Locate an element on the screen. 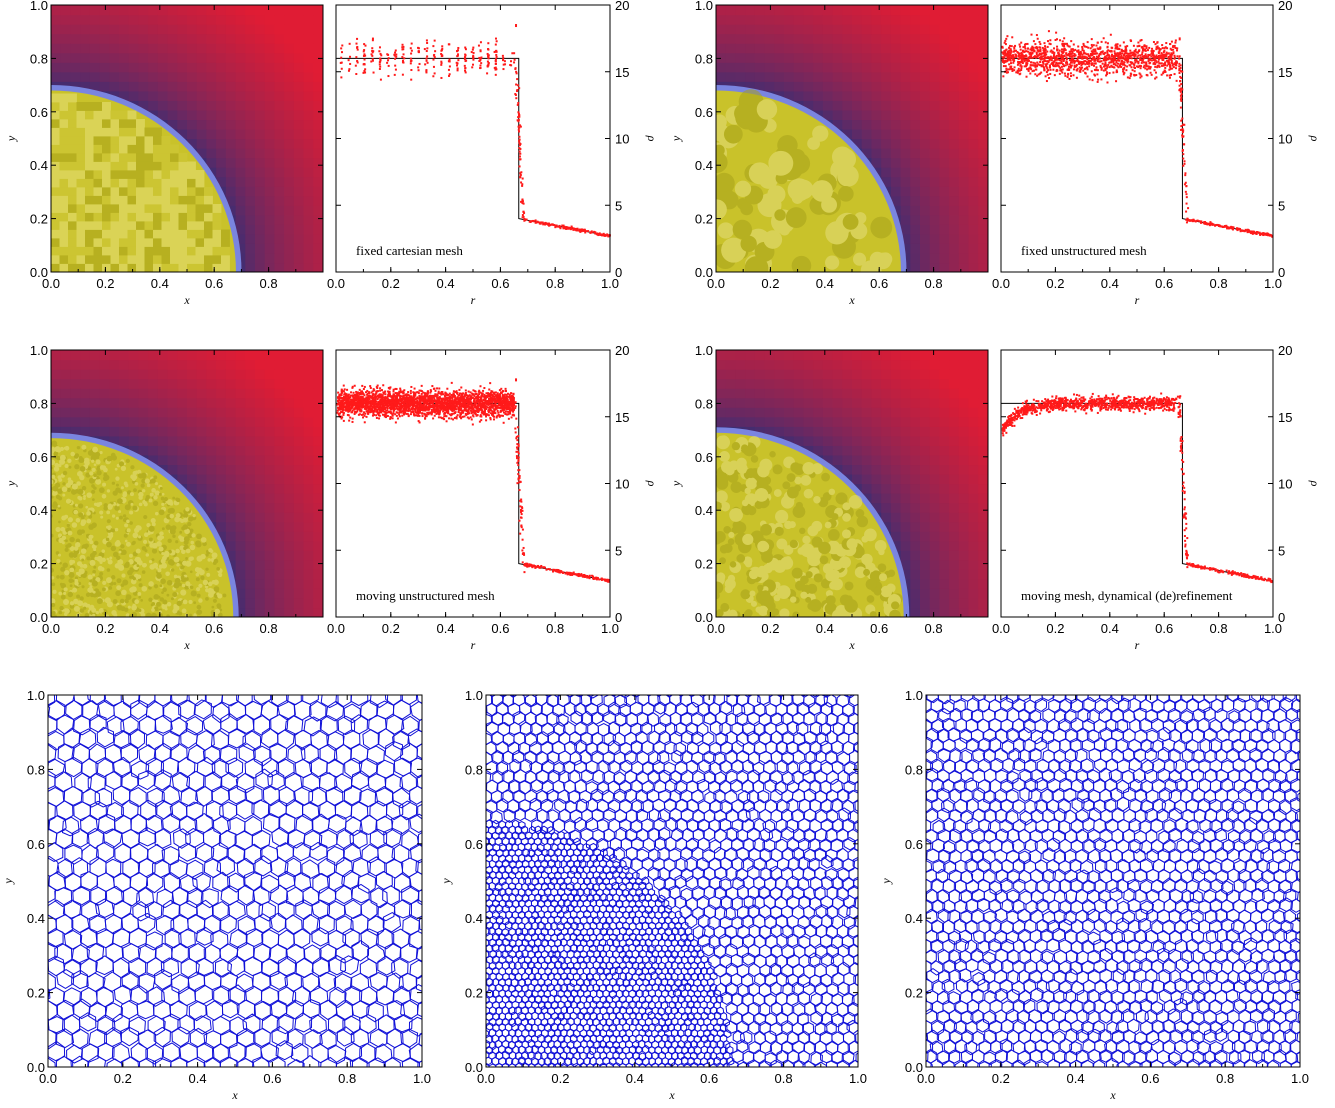 Image resolution: width=1335 pixels, height=1108 pixels. texture-blob is located at coordinates (721, 122).